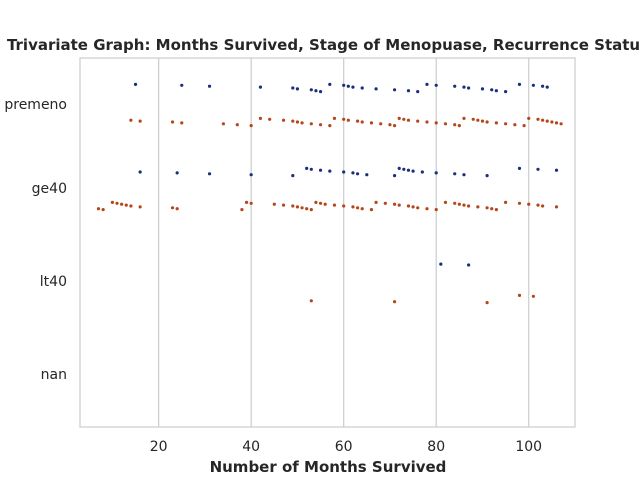  Describe the element at coordinates (528, 447) in the screenshot. I see `x-tick-label: 100` at that location.